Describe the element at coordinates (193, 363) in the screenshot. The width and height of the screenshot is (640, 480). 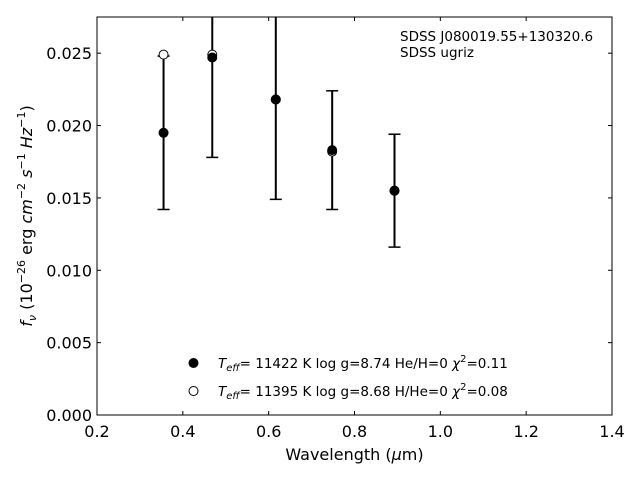
I see `legend-marker-filled` at that location.